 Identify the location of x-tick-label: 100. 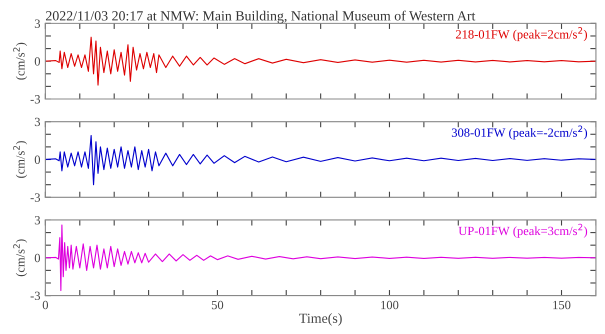
(389, 305).